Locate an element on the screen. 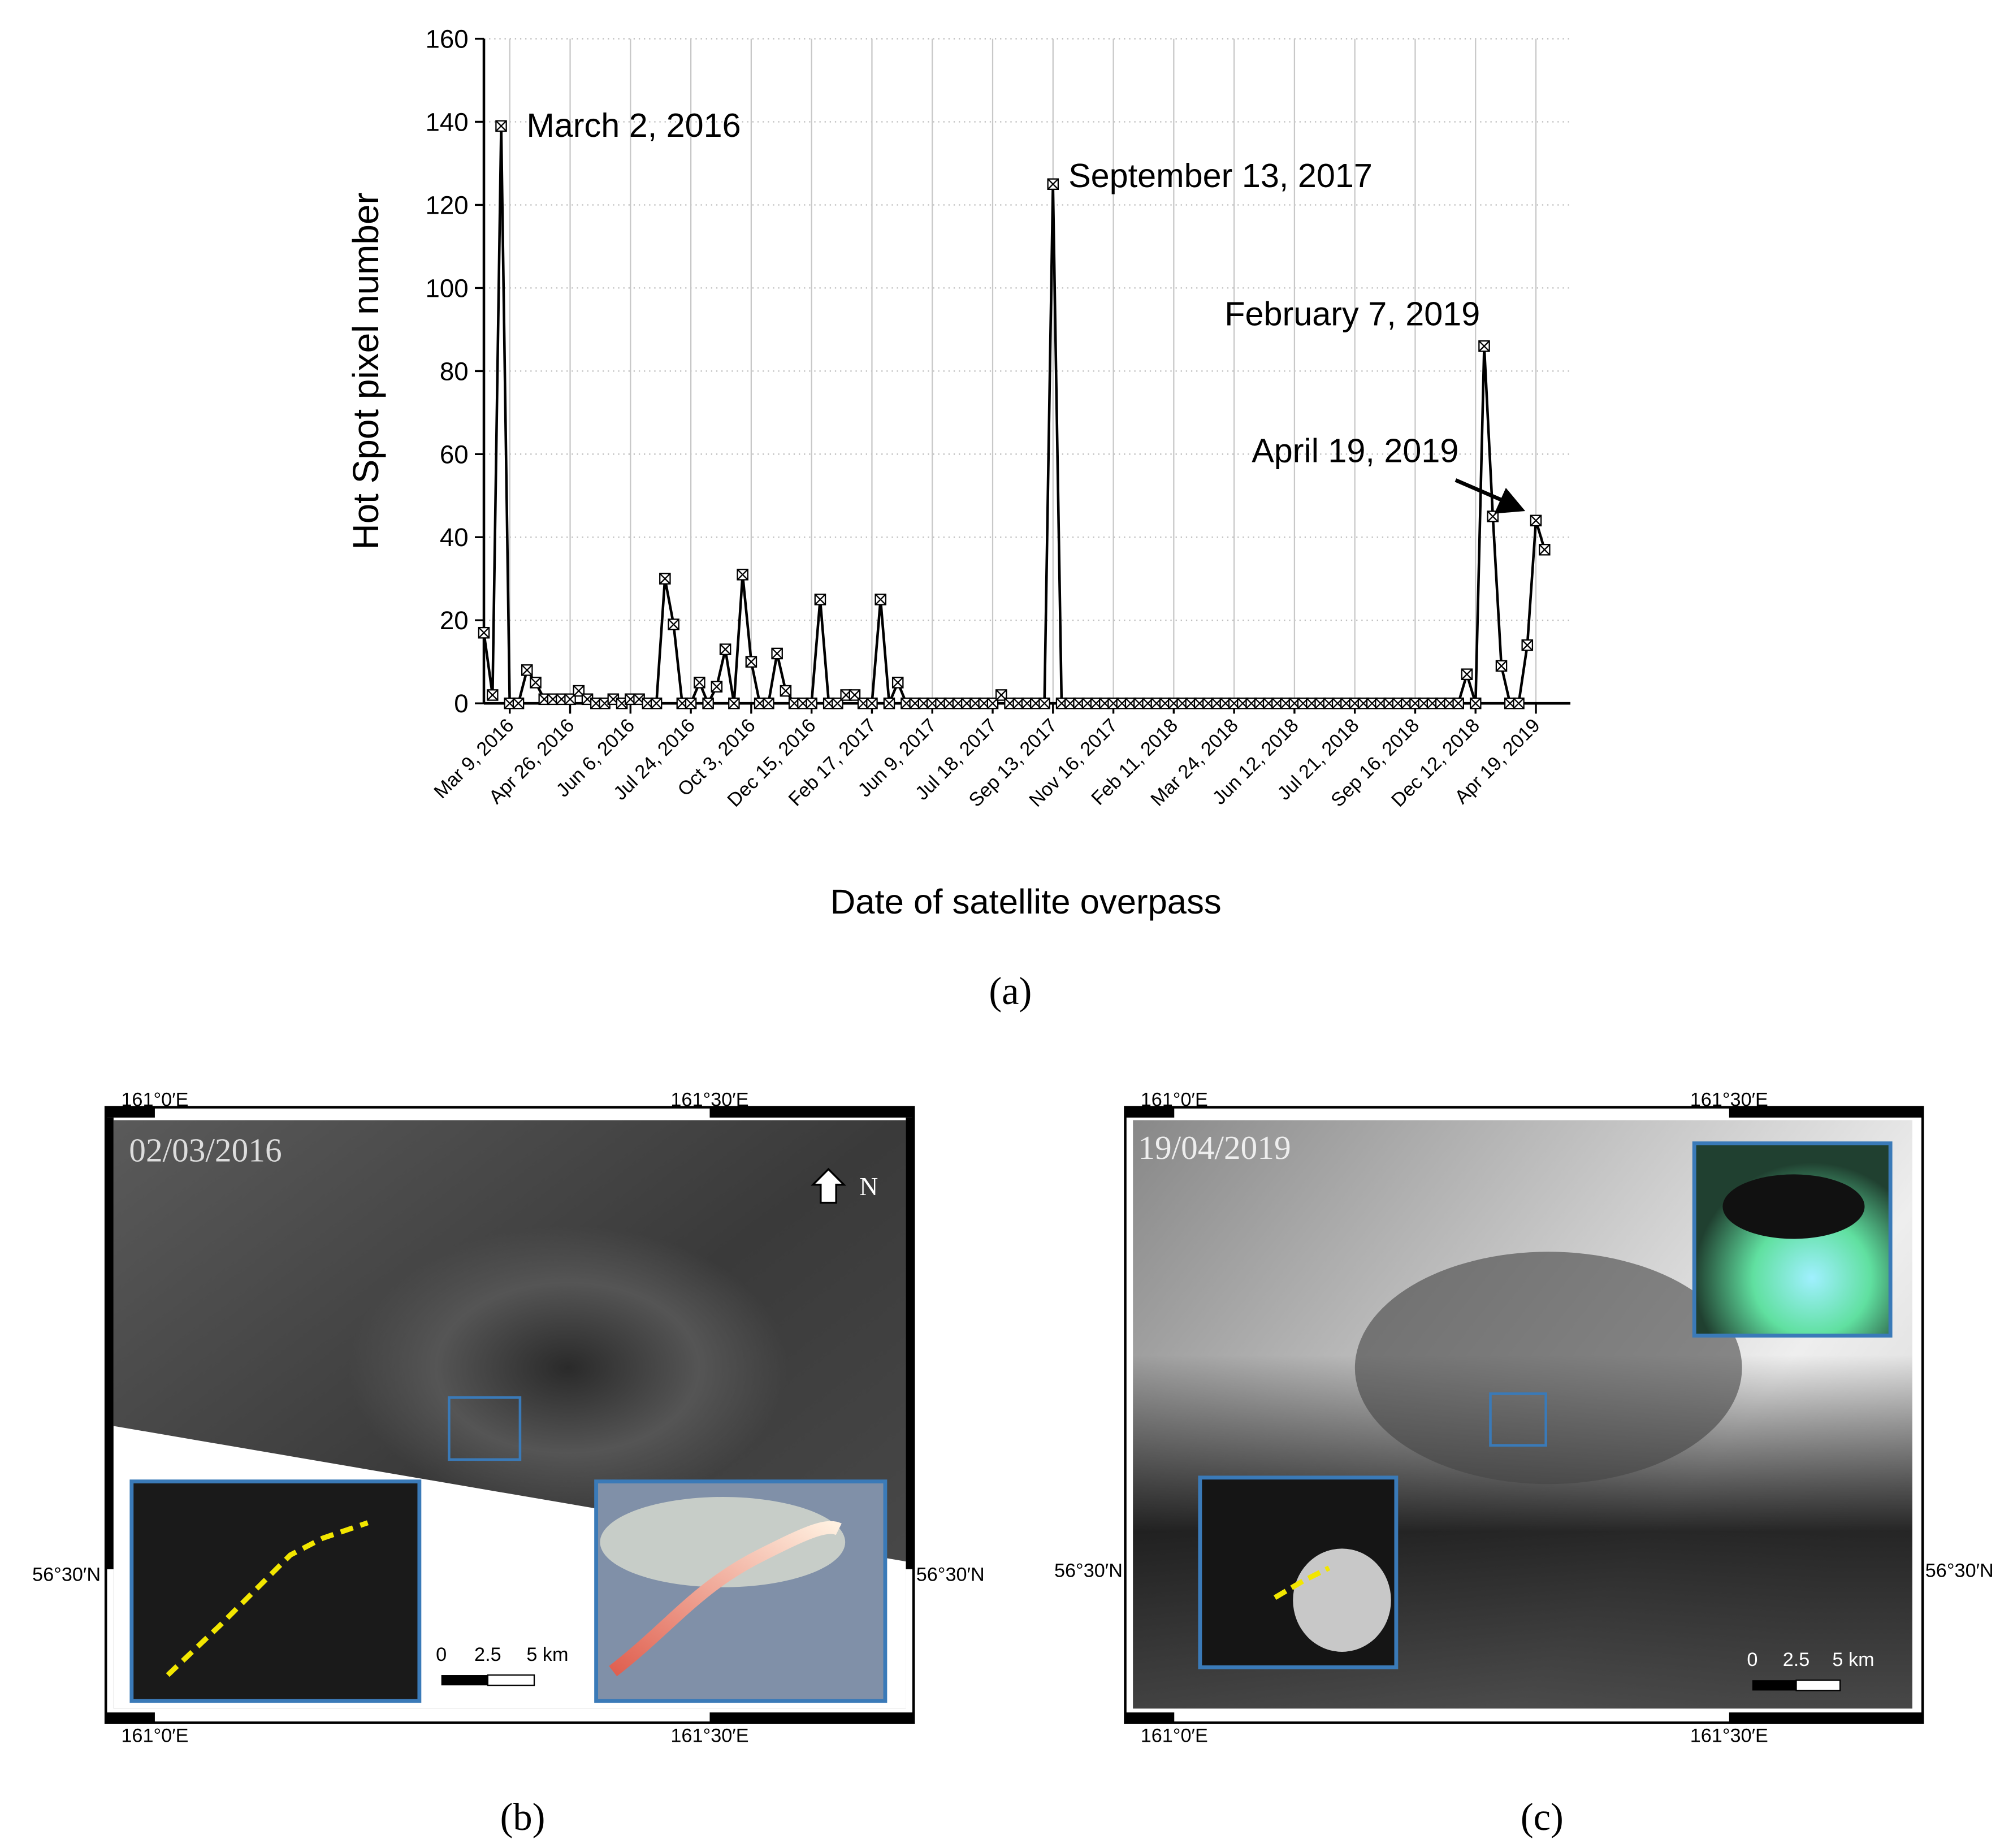 Image resolution: width=2013 pixels, height=1848 pixels. y-tick-label: 80 is located at coordinates (454, 372).